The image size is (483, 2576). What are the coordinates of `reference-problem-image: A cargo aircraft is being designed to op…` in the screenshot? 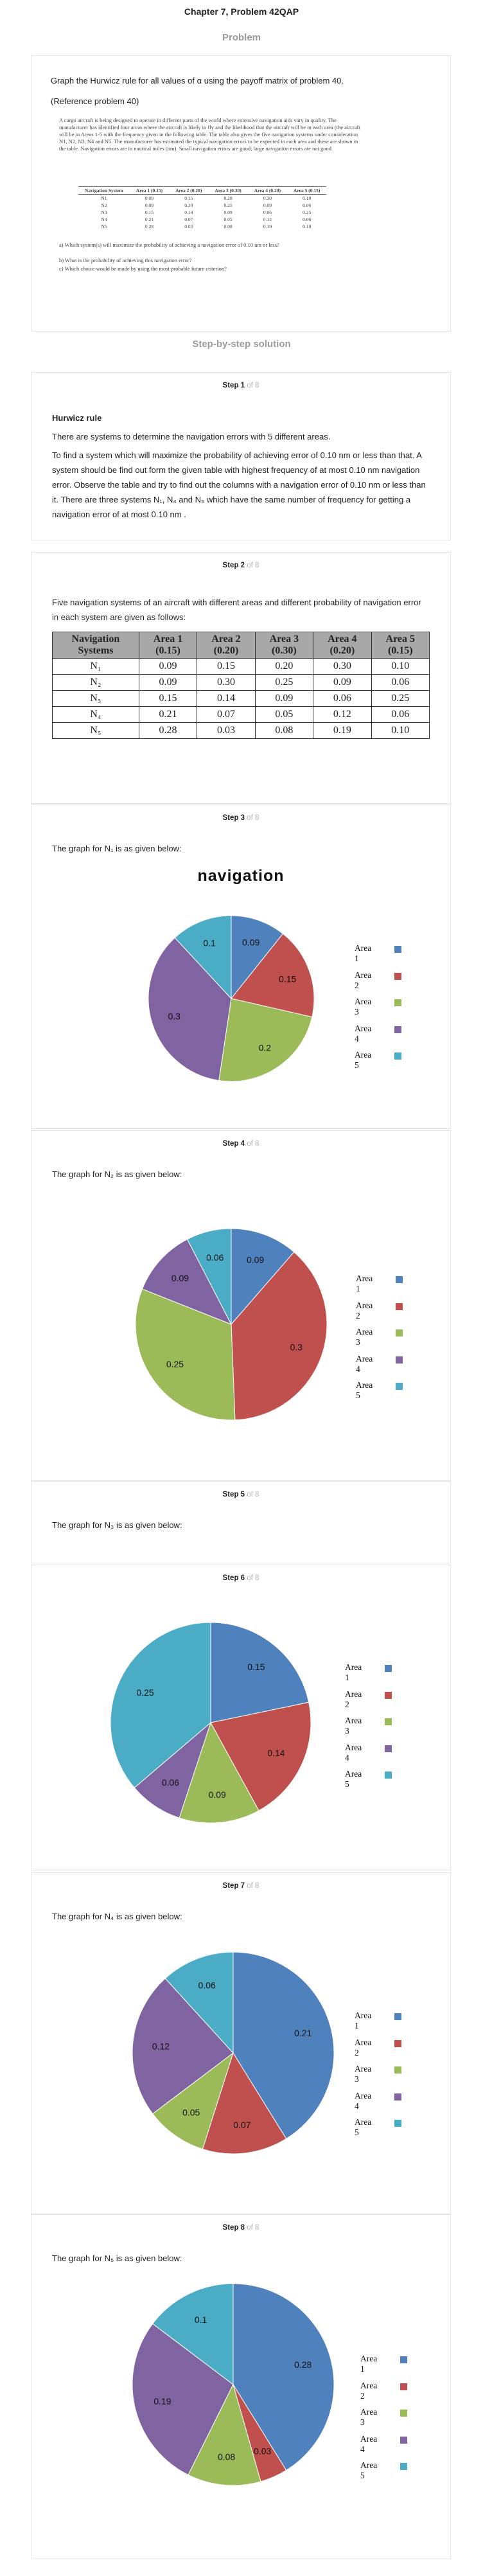 It's located at (218, 218).